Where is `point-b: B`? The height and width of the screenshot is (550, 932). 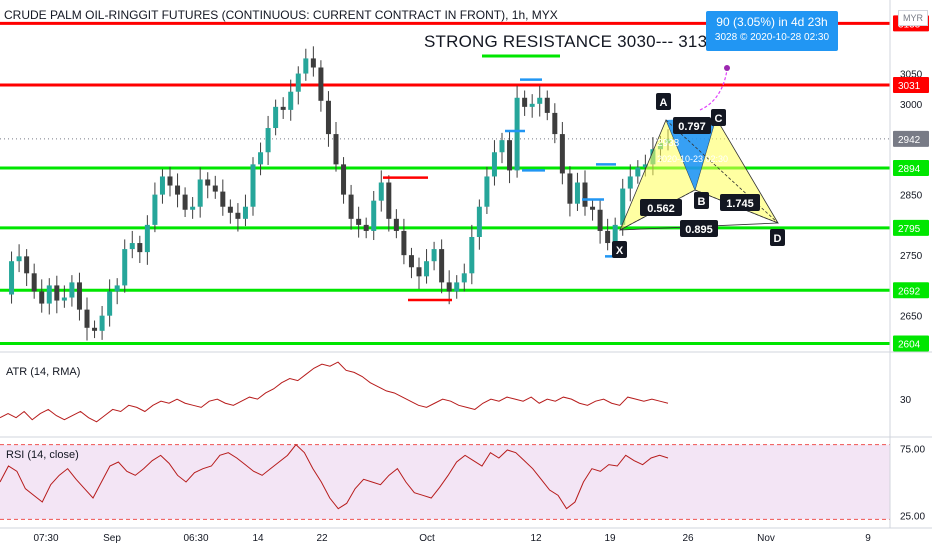 point-b: B is located at coordinates (702, 202).